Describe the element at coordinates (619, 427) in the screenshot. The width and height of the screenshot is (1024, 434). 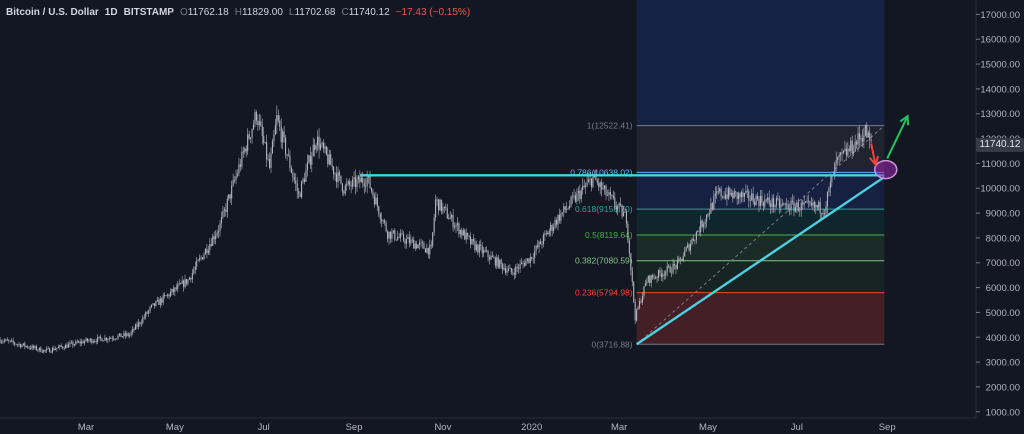
I see `time-tick-label: Mar` at that location.